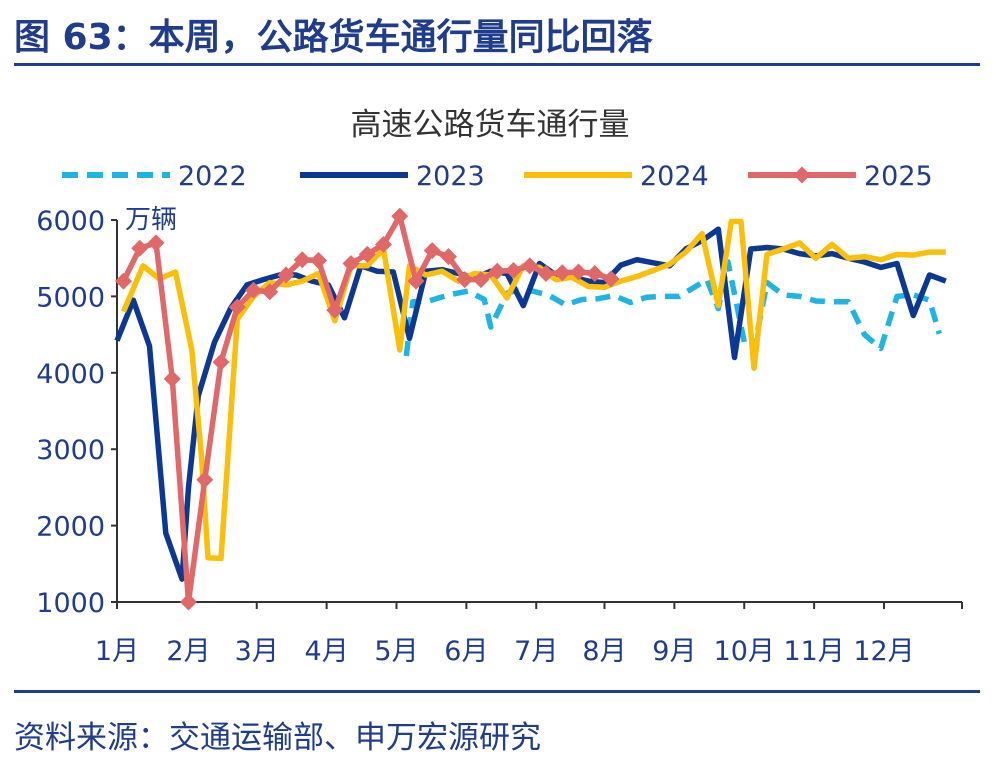 The width and height of the screenshot is (1002, 767). What do you see at coordinates (70, 450) in the screenshot?
I see `y-tick-label: 3000` at bounding box center [70, 450].